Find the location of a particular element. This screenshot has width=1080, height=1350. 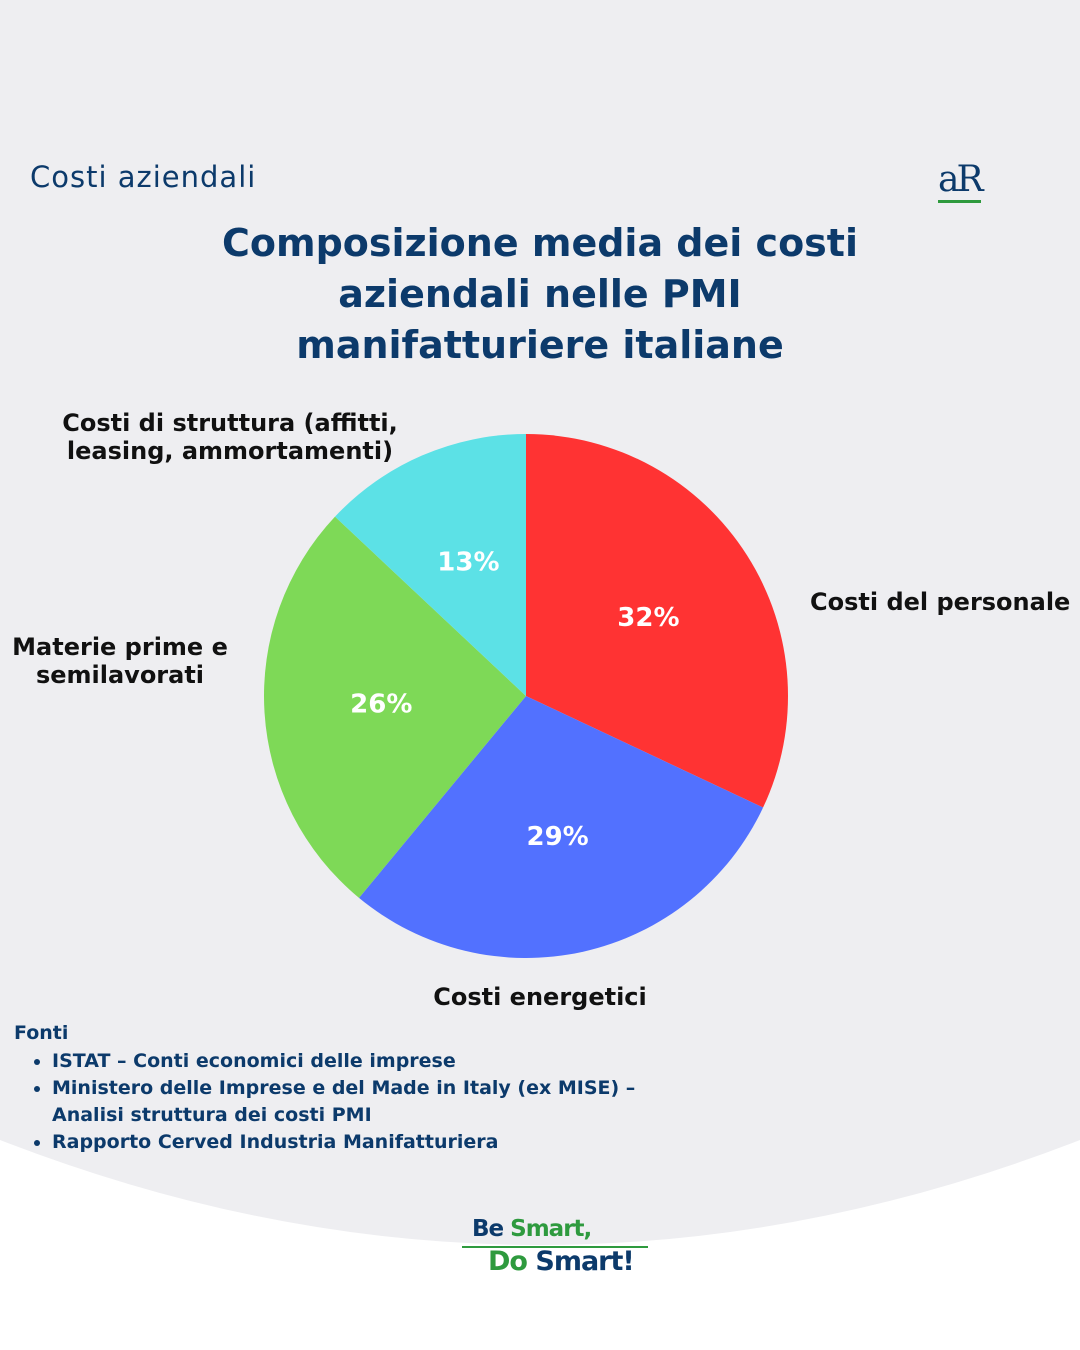

footer-word: Be is located at coordinates (488, 1229).